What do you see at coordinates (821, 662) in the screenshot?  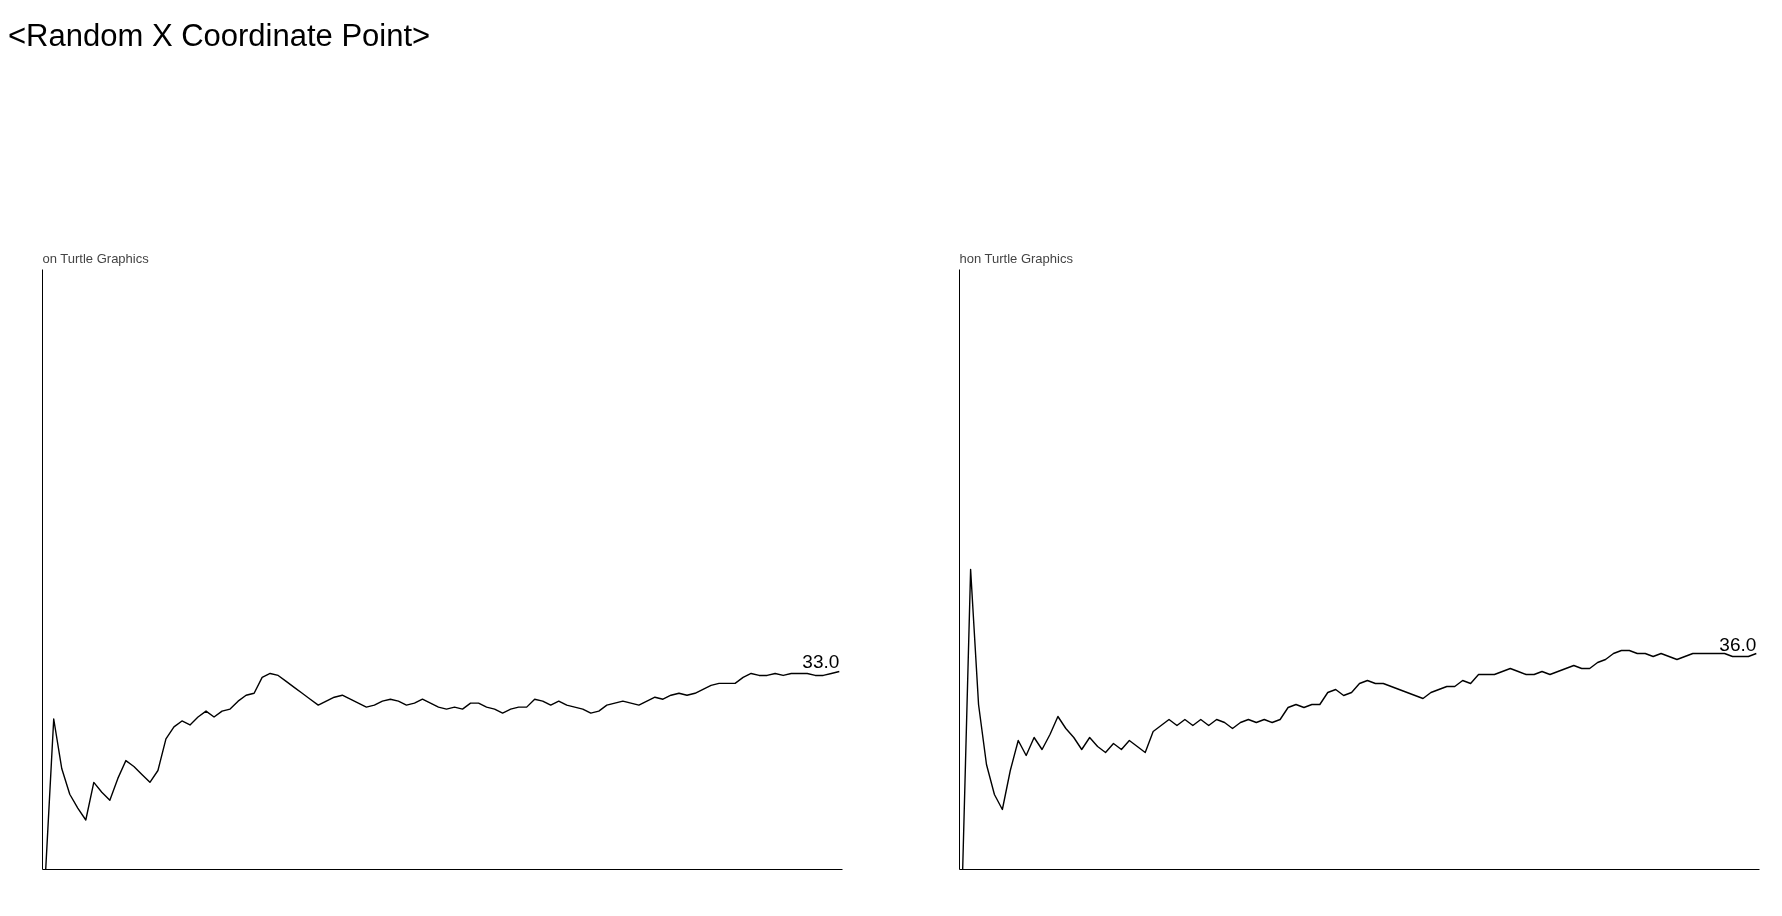 I see `annotation: 33.0` at bounding box center [821, 662].